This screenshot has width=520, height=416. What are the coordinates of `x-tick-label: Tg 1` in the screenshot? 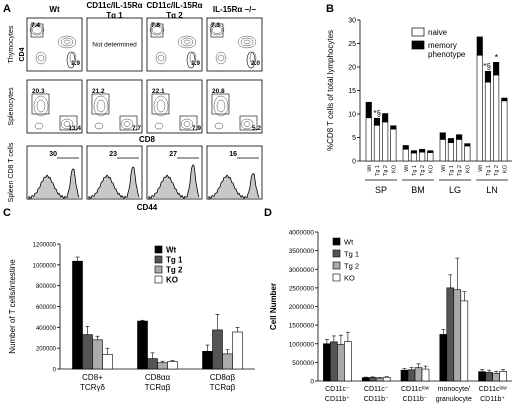 It's located at (378, 170).